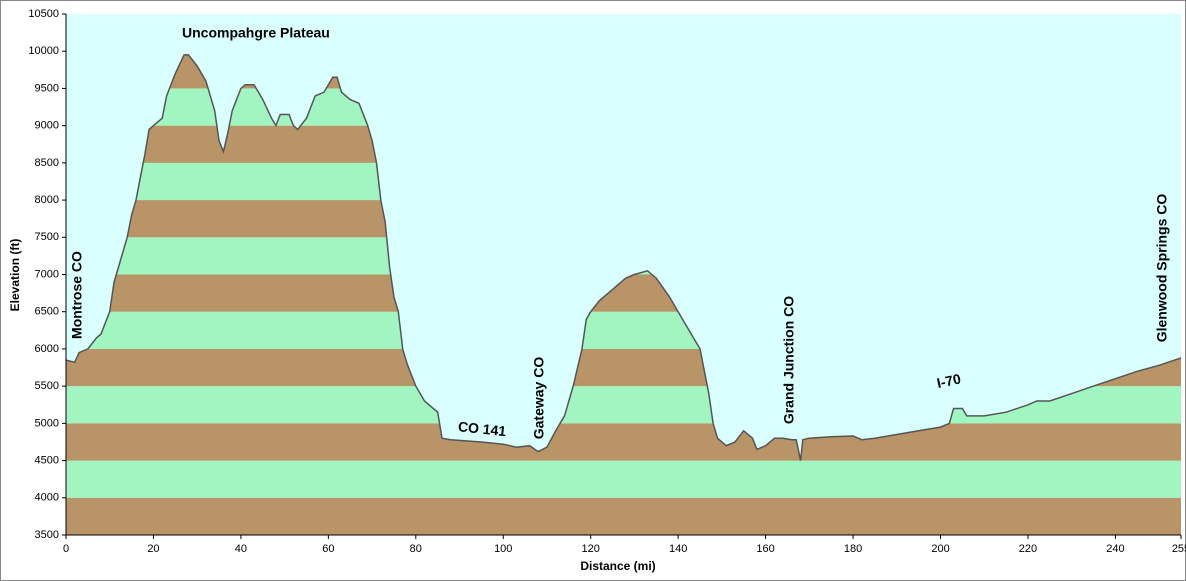 This screenshot has height=581, width=1186. I want to click on y-tick-label: 6500, so click(47, 312).